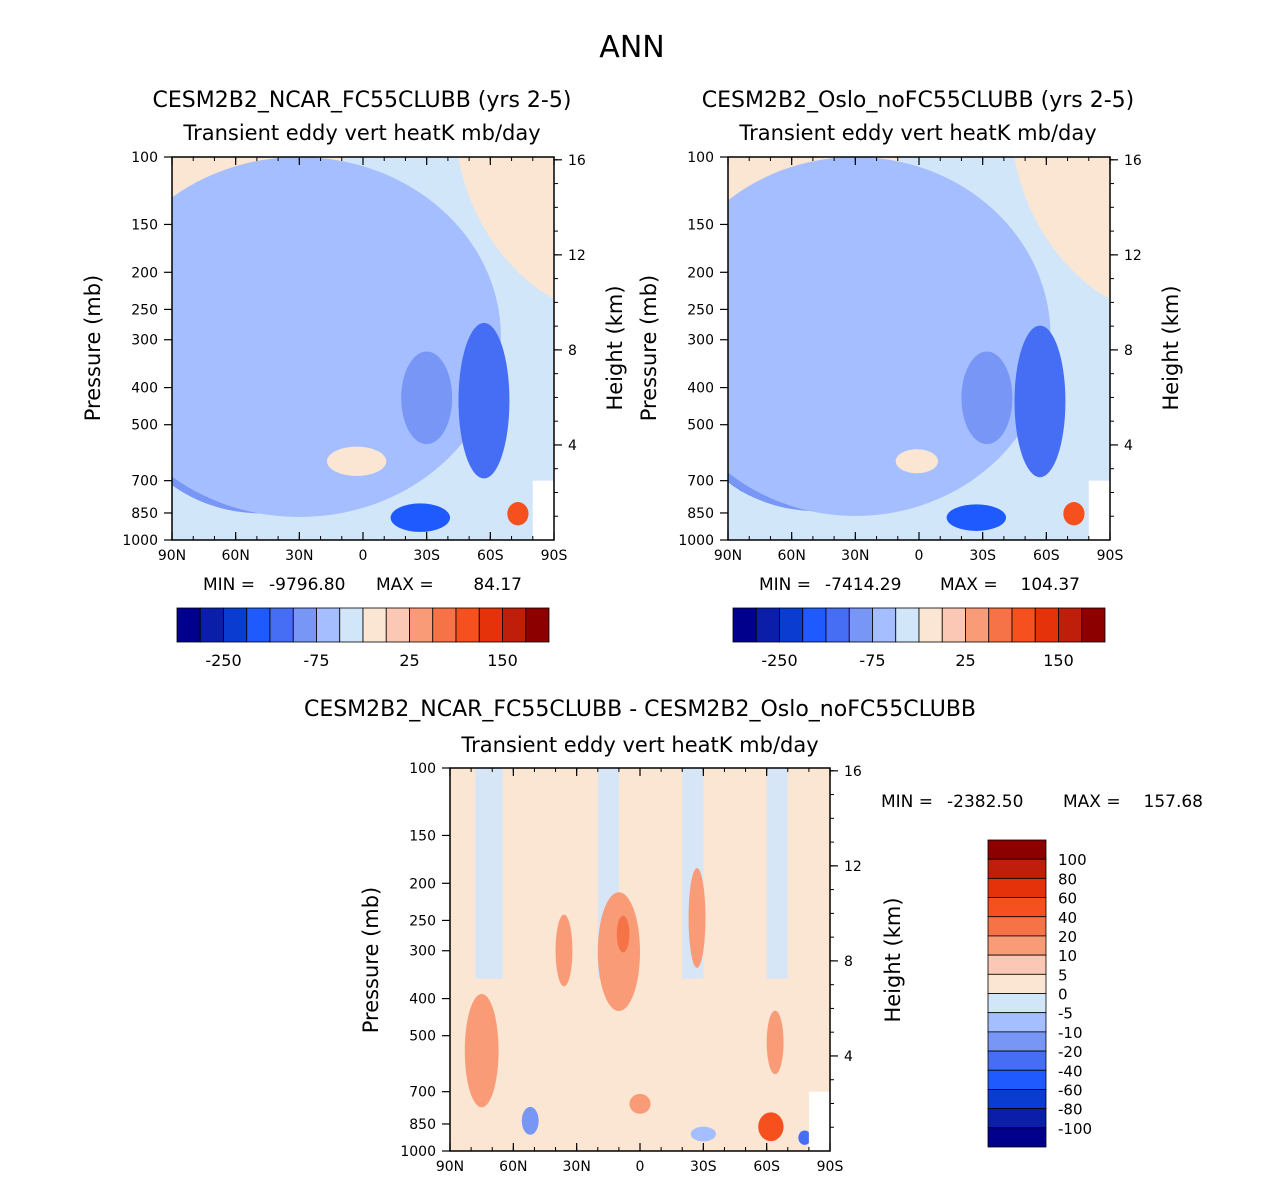 This screenshot has width=1285, height=1188. I want to click on panel-diff-htick-label: 12, so click(853, 867).